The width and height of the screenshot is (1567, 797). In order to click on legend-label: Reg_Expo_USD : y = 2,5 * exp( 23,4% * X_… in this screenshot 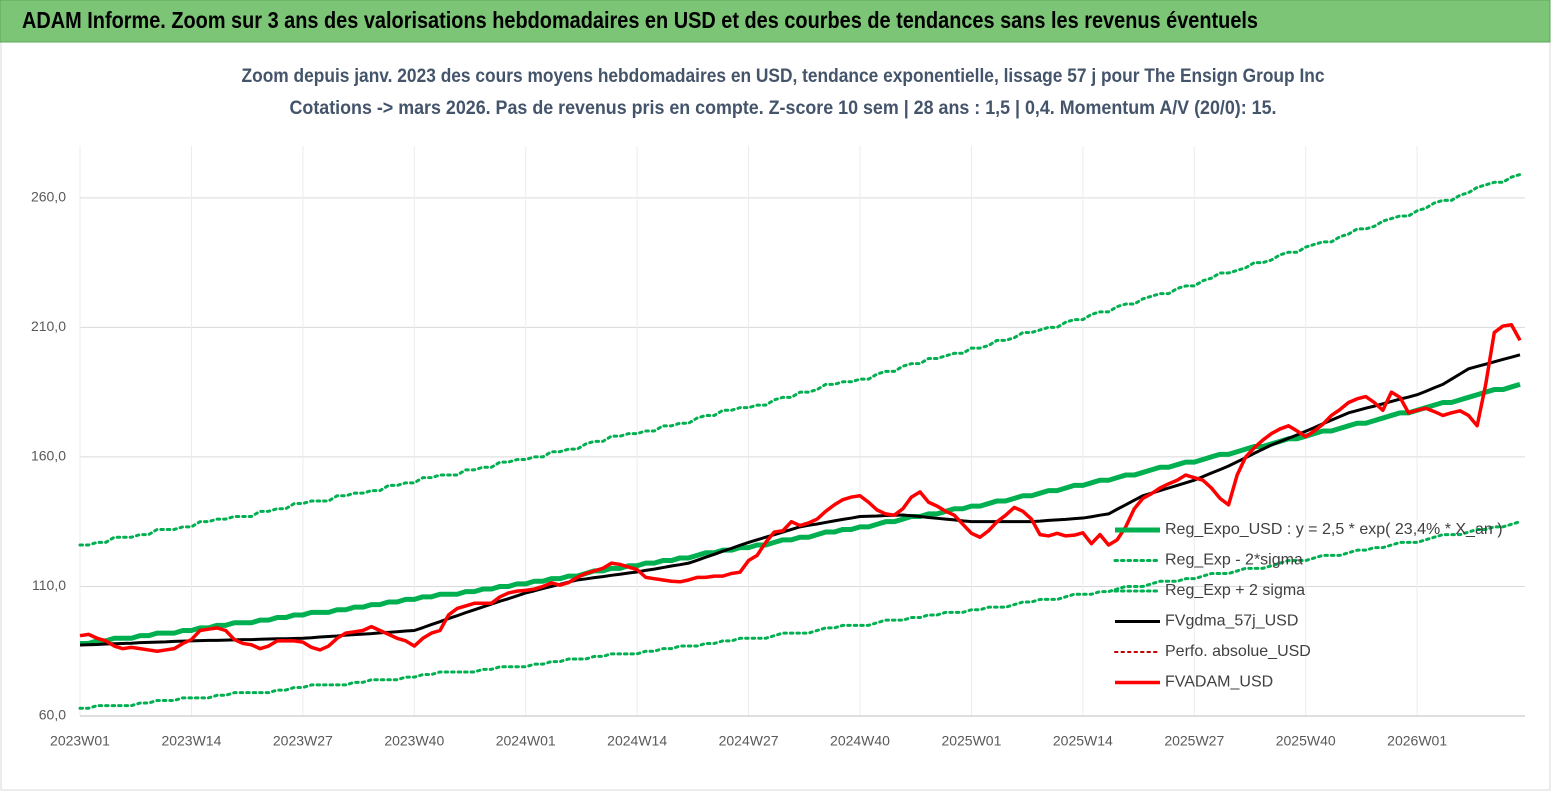, I will do `click(1334, 529)`.